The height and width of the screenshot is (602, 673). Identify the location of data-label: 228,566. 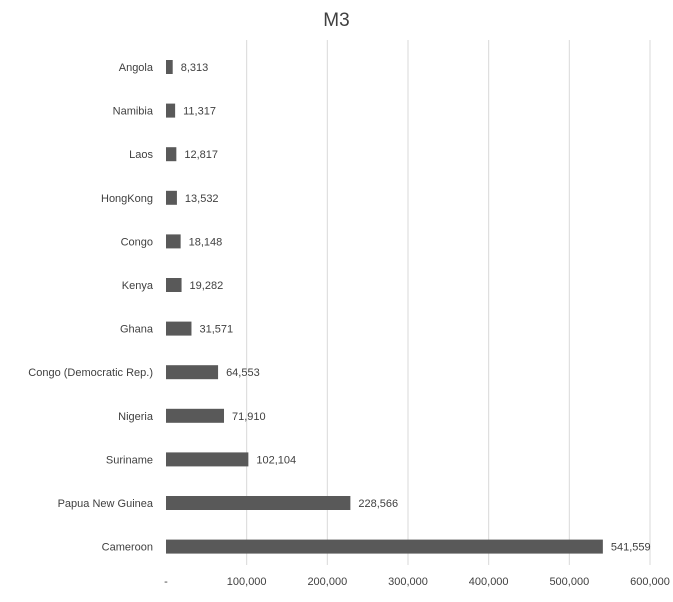
(378, 504).